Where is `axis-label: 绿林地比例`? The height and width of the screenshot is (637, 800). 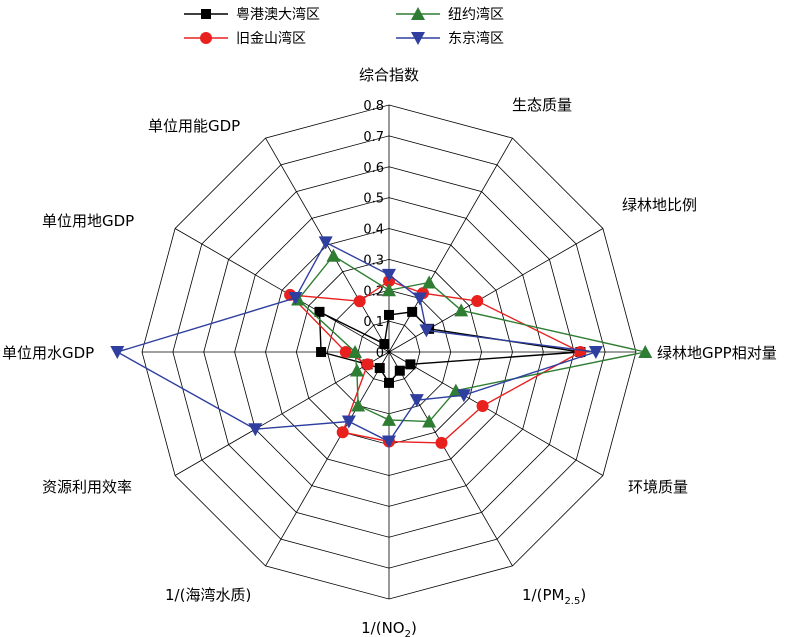 axis-label: 绿林地比例 is located at coordinates (659, 205).